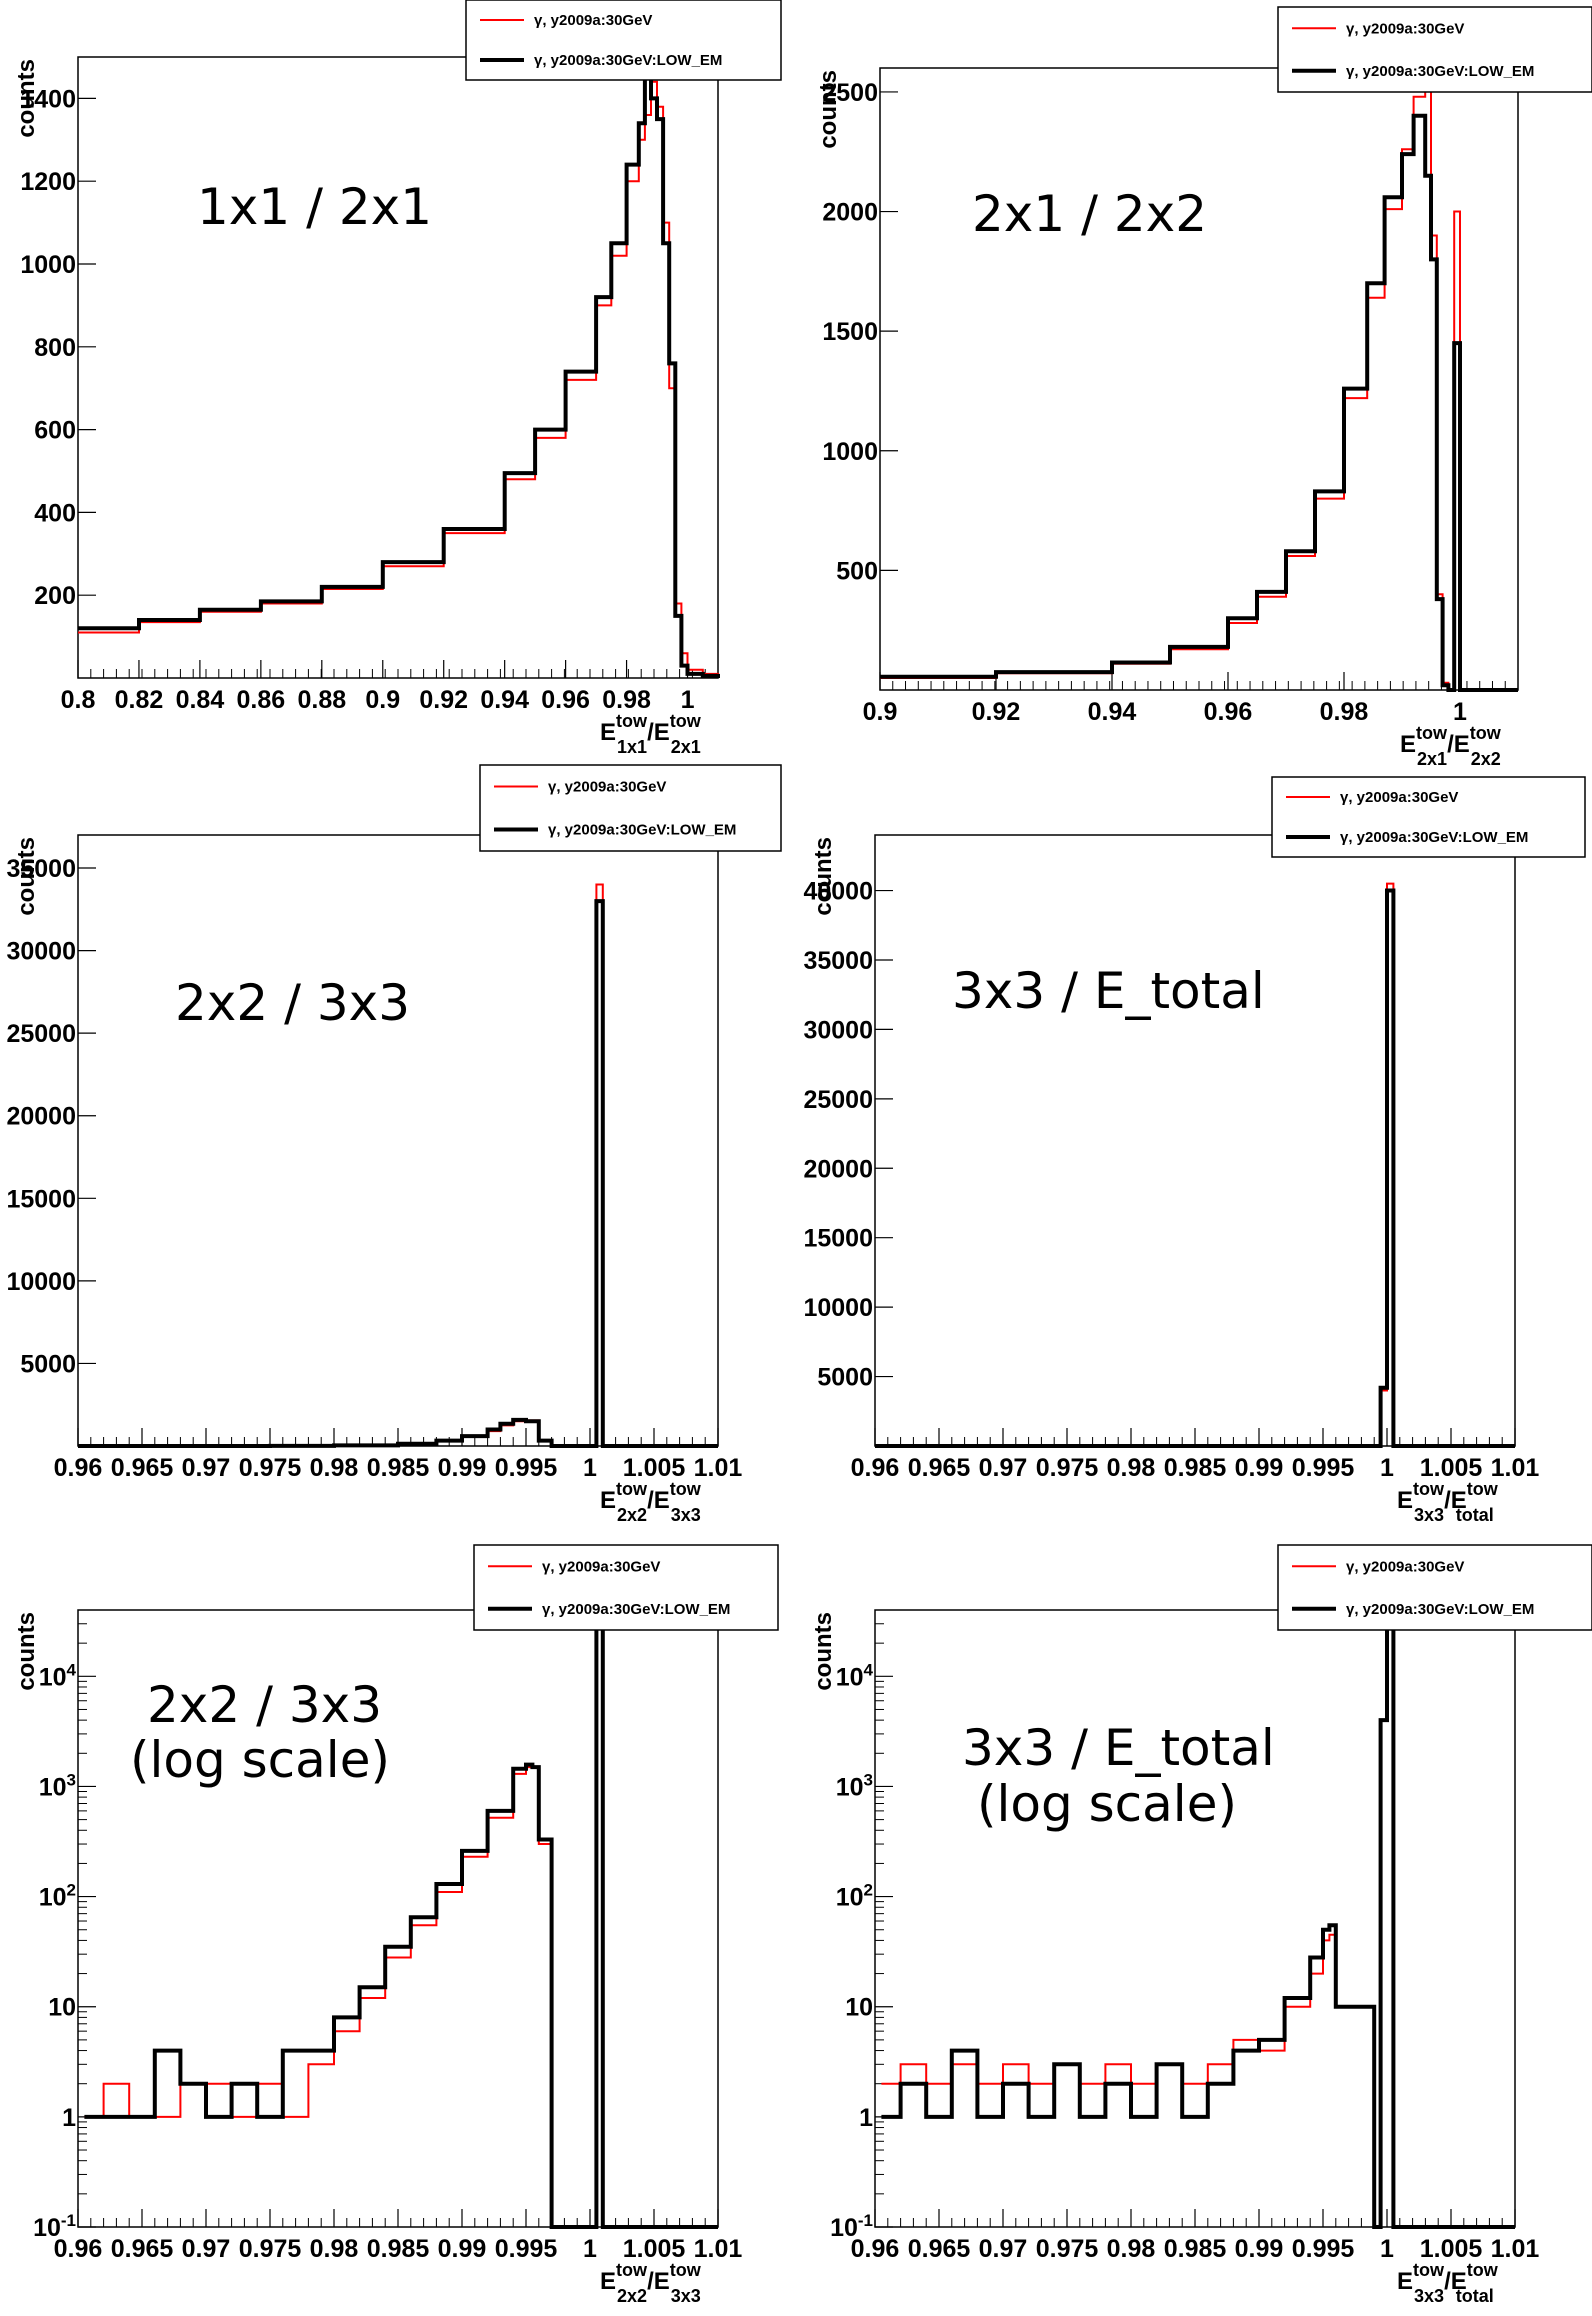  I want to click on y-tick-label: 20000, so click(838, 1169).